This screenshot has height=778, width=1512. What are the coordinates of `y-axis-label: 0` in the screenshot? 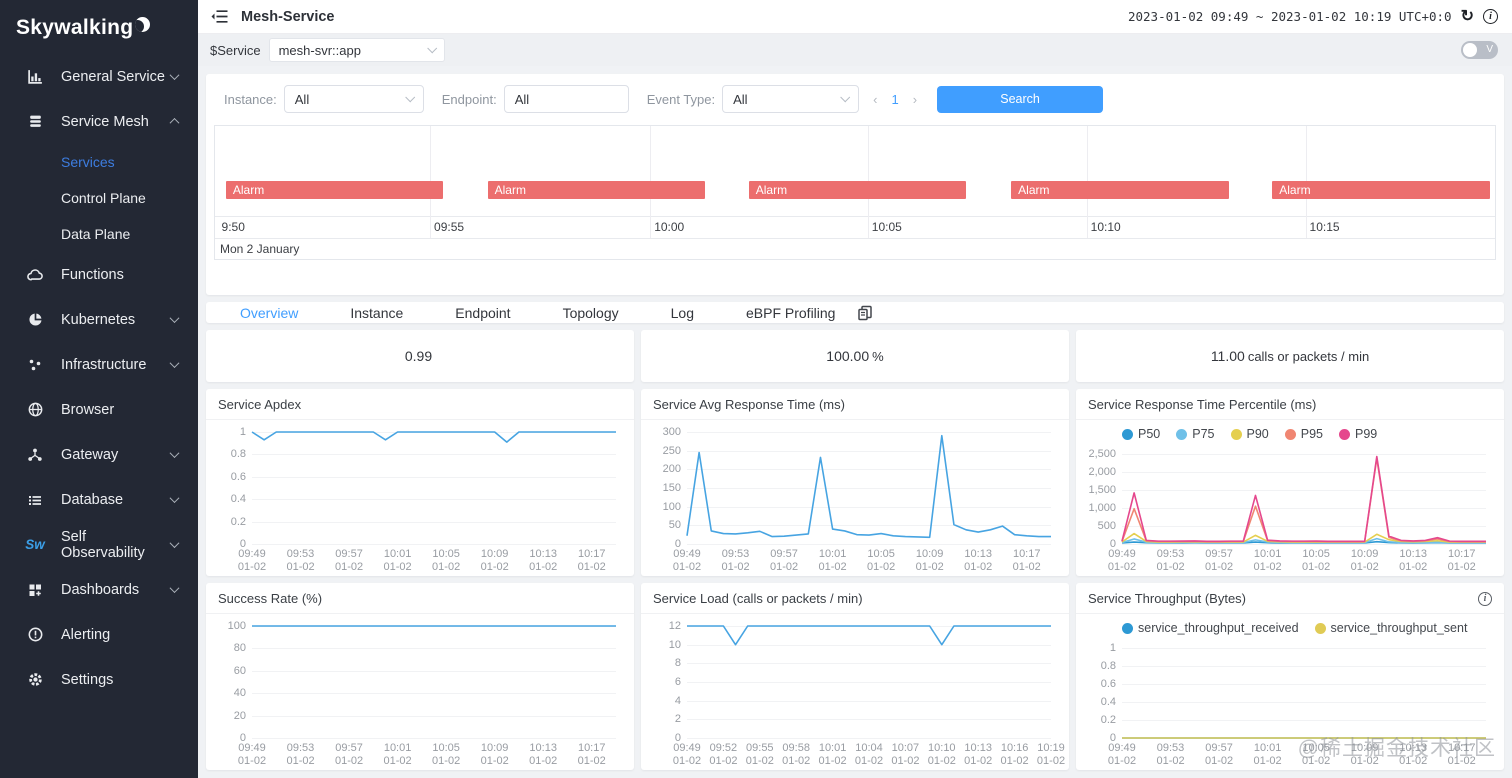 It's located at (242, 544).